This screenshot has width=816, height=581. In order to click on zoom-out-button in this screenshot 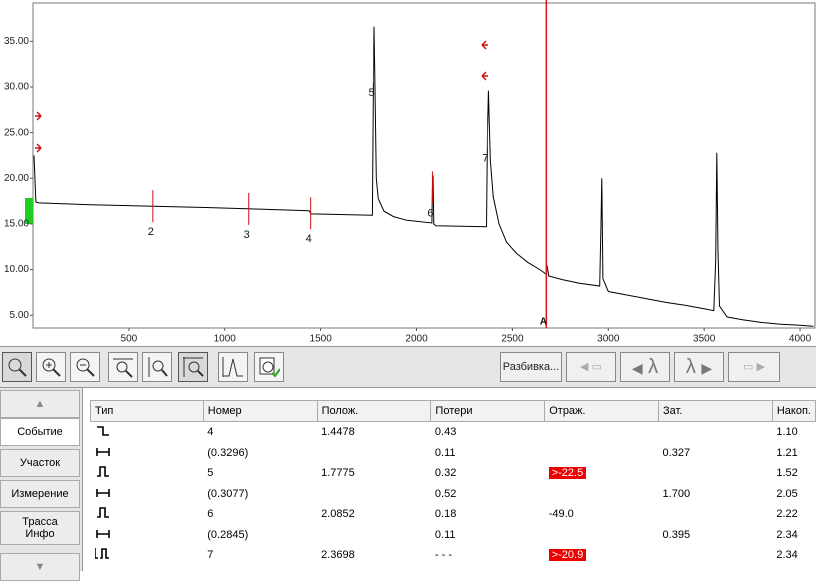, I will do `click(85, 367)`.